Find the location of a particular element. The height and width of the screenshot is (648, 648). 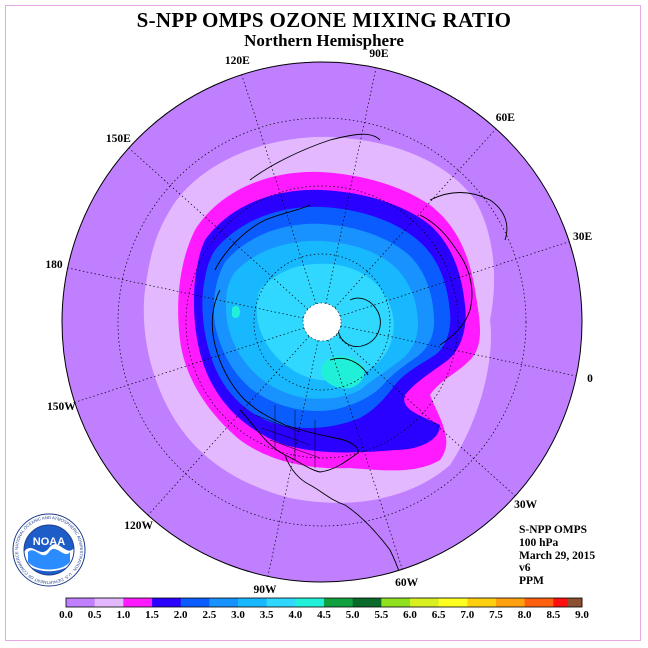

pole-no-data is located at coordinates (322, 322).